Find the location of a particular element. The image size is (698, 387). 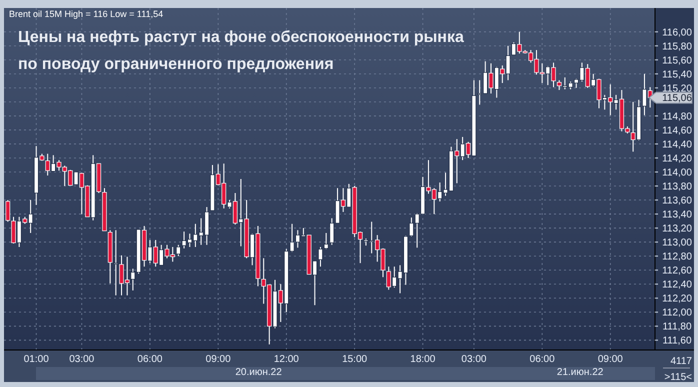

y-tick-label: 112,00 is located at coordinates (677, 313).